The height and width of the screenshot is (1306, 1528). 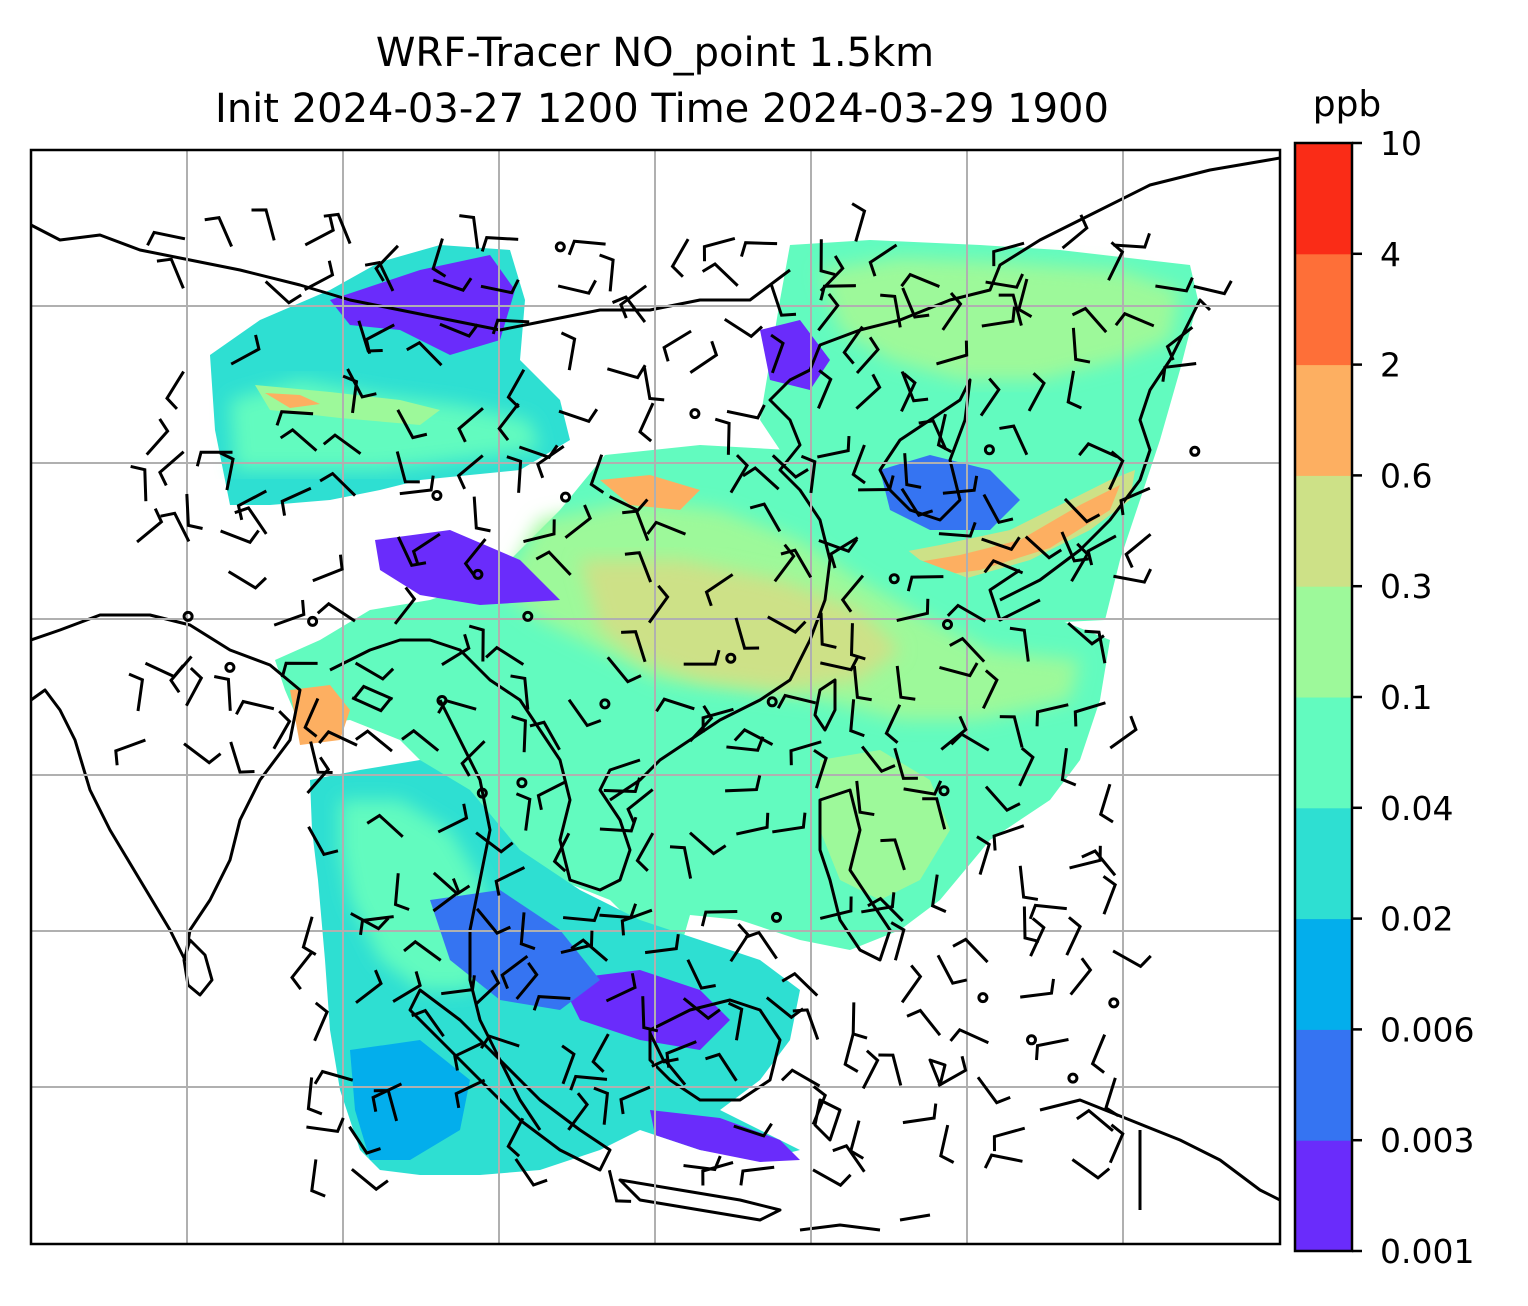 What do you see at coordinates (166, 787) in the screenshot?
I see `coastline-india` at bounding box center [166, 787].